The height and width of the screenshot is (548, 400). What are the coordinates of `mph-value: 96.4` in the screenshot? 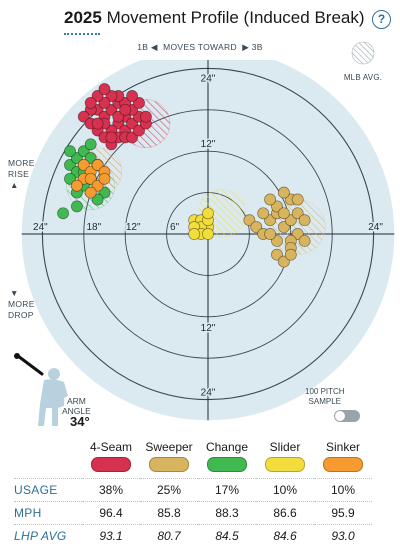 It's located at (111, 512).